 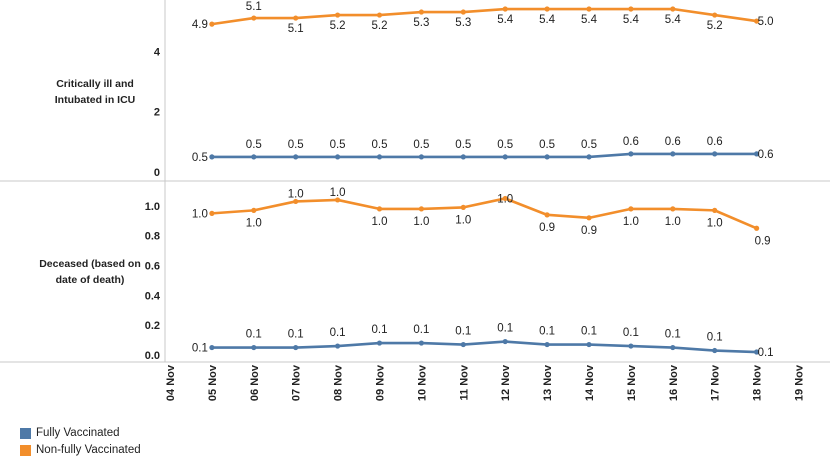 I want to click on x-tick-label: 12 Nov, so click(x=506, y=382).